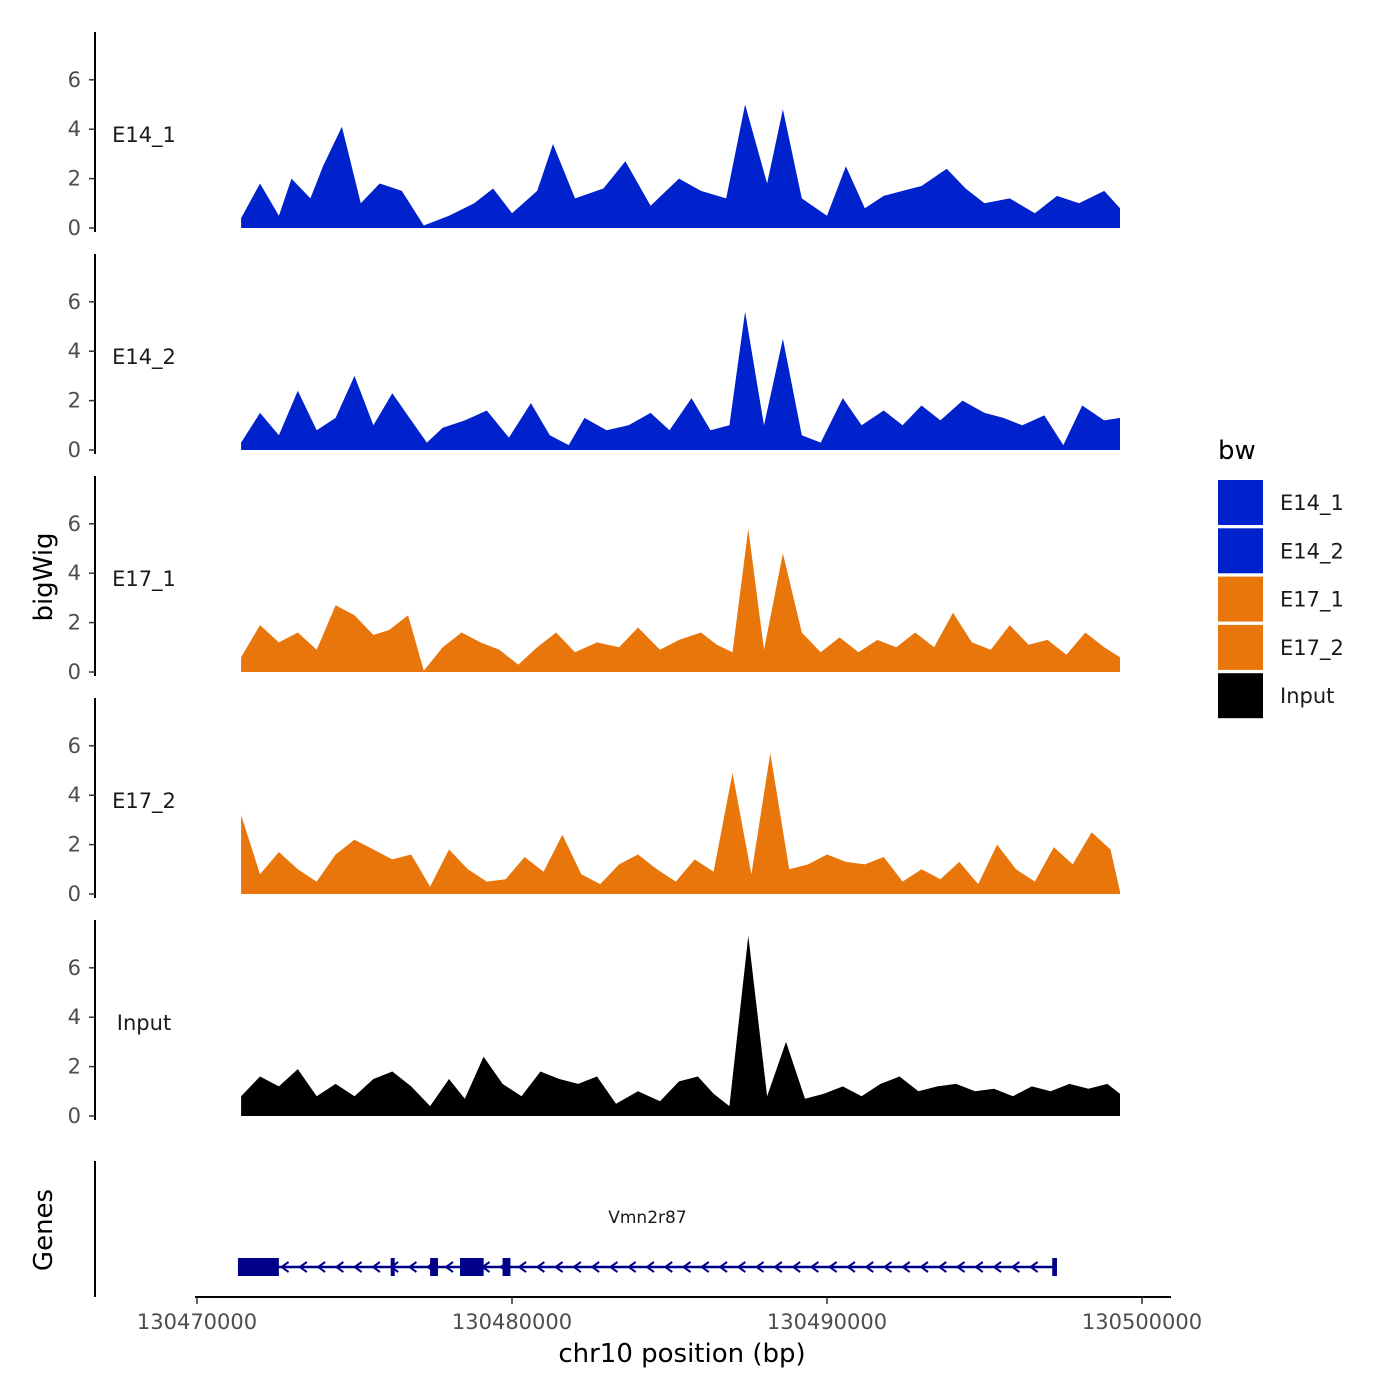 The height and width of the screenshot is (1400, 1400). Describe the element at coordinates (575, 1229) in the screenshot. I see `gene-track: Vmn2r87` at that location.